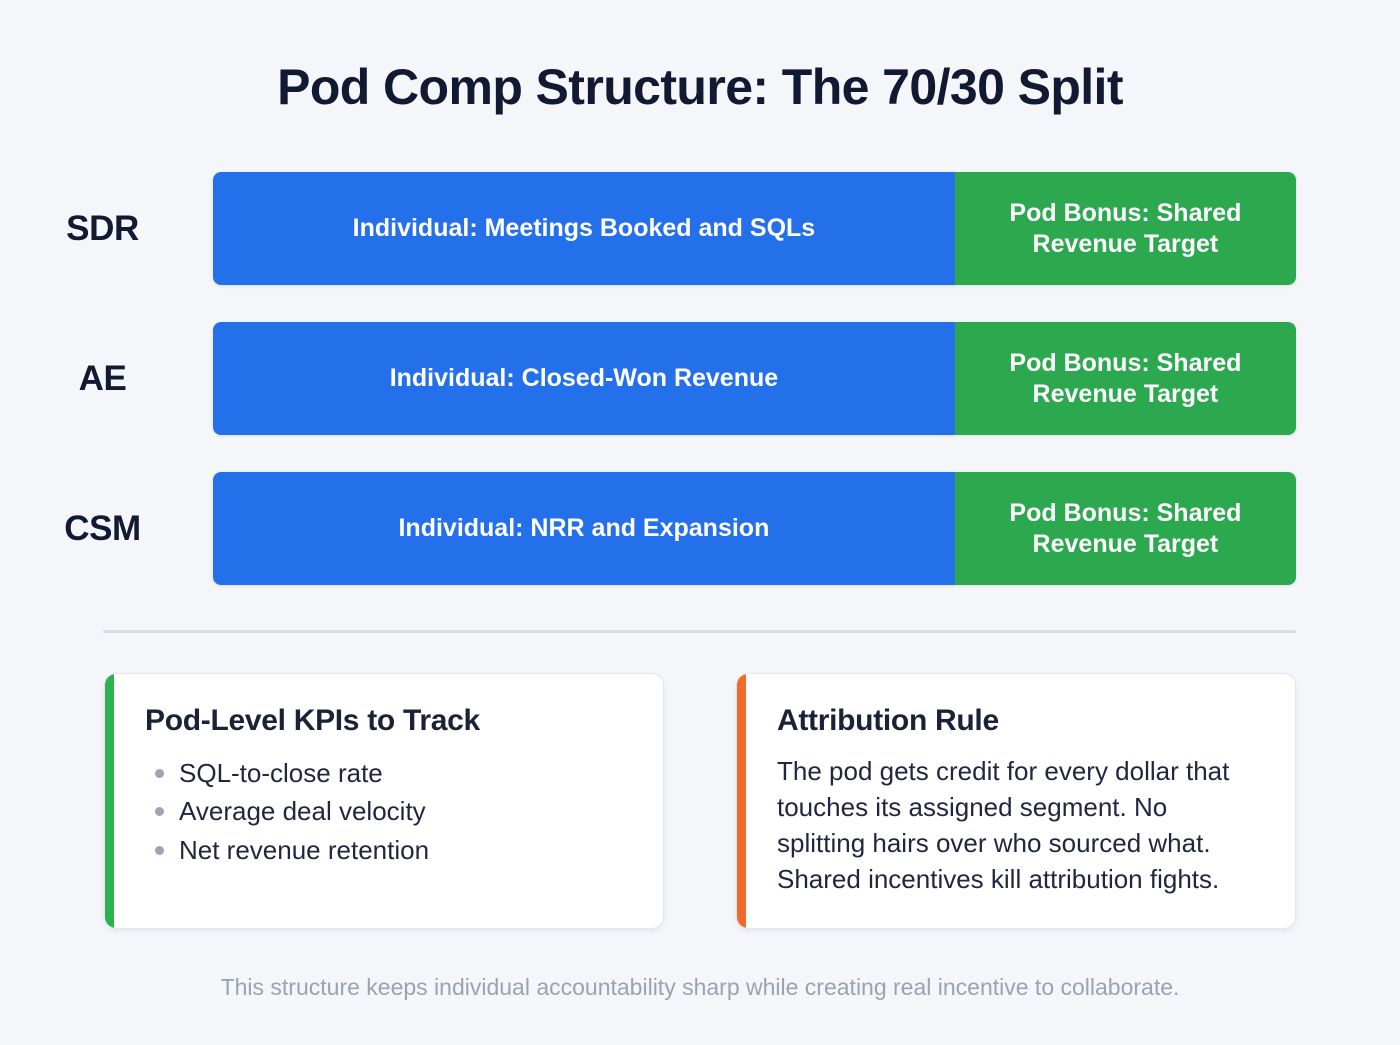 Image resolution: width=1400 pixels, height=1045 pixels. I want to click on kpis-heading: Pod-Level KPIs to Track, so click(312, 720).